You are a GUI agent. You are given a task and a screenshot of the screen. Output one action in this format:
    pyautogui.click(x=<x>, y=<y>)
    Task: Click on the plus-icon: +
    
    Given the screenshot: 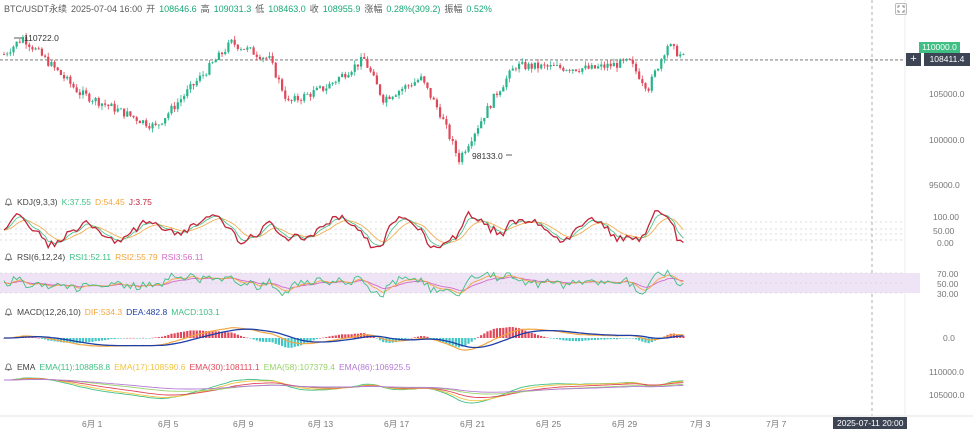 What is the action you would take?
    pyautogui.click(x=913, y=59)
    